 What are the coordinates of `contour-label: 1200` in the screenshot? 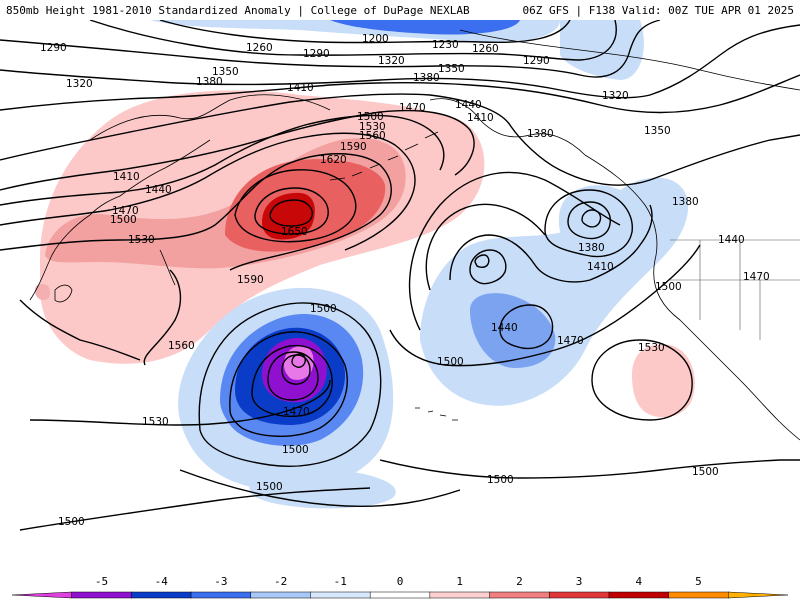 It's located at (375, 39).